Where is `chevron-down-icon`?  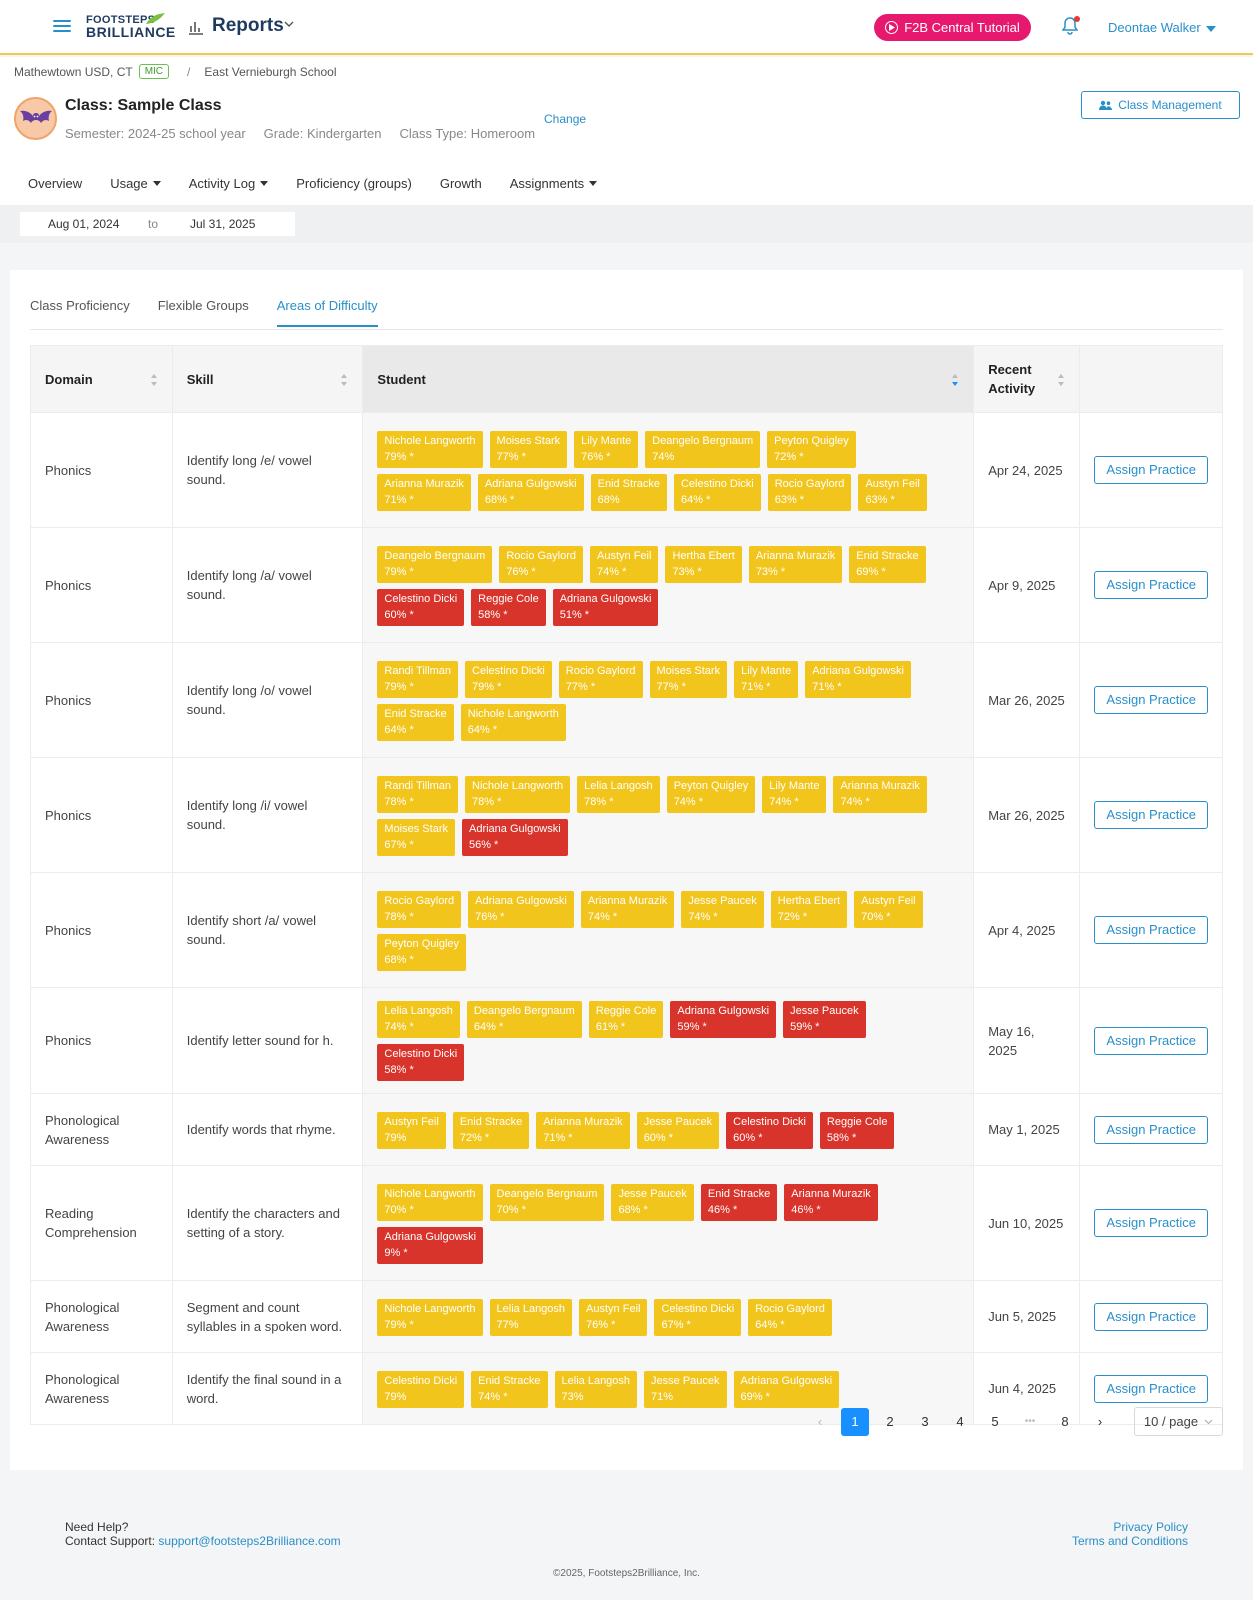 chevron-down-icon is located at coordinates (289, 24).